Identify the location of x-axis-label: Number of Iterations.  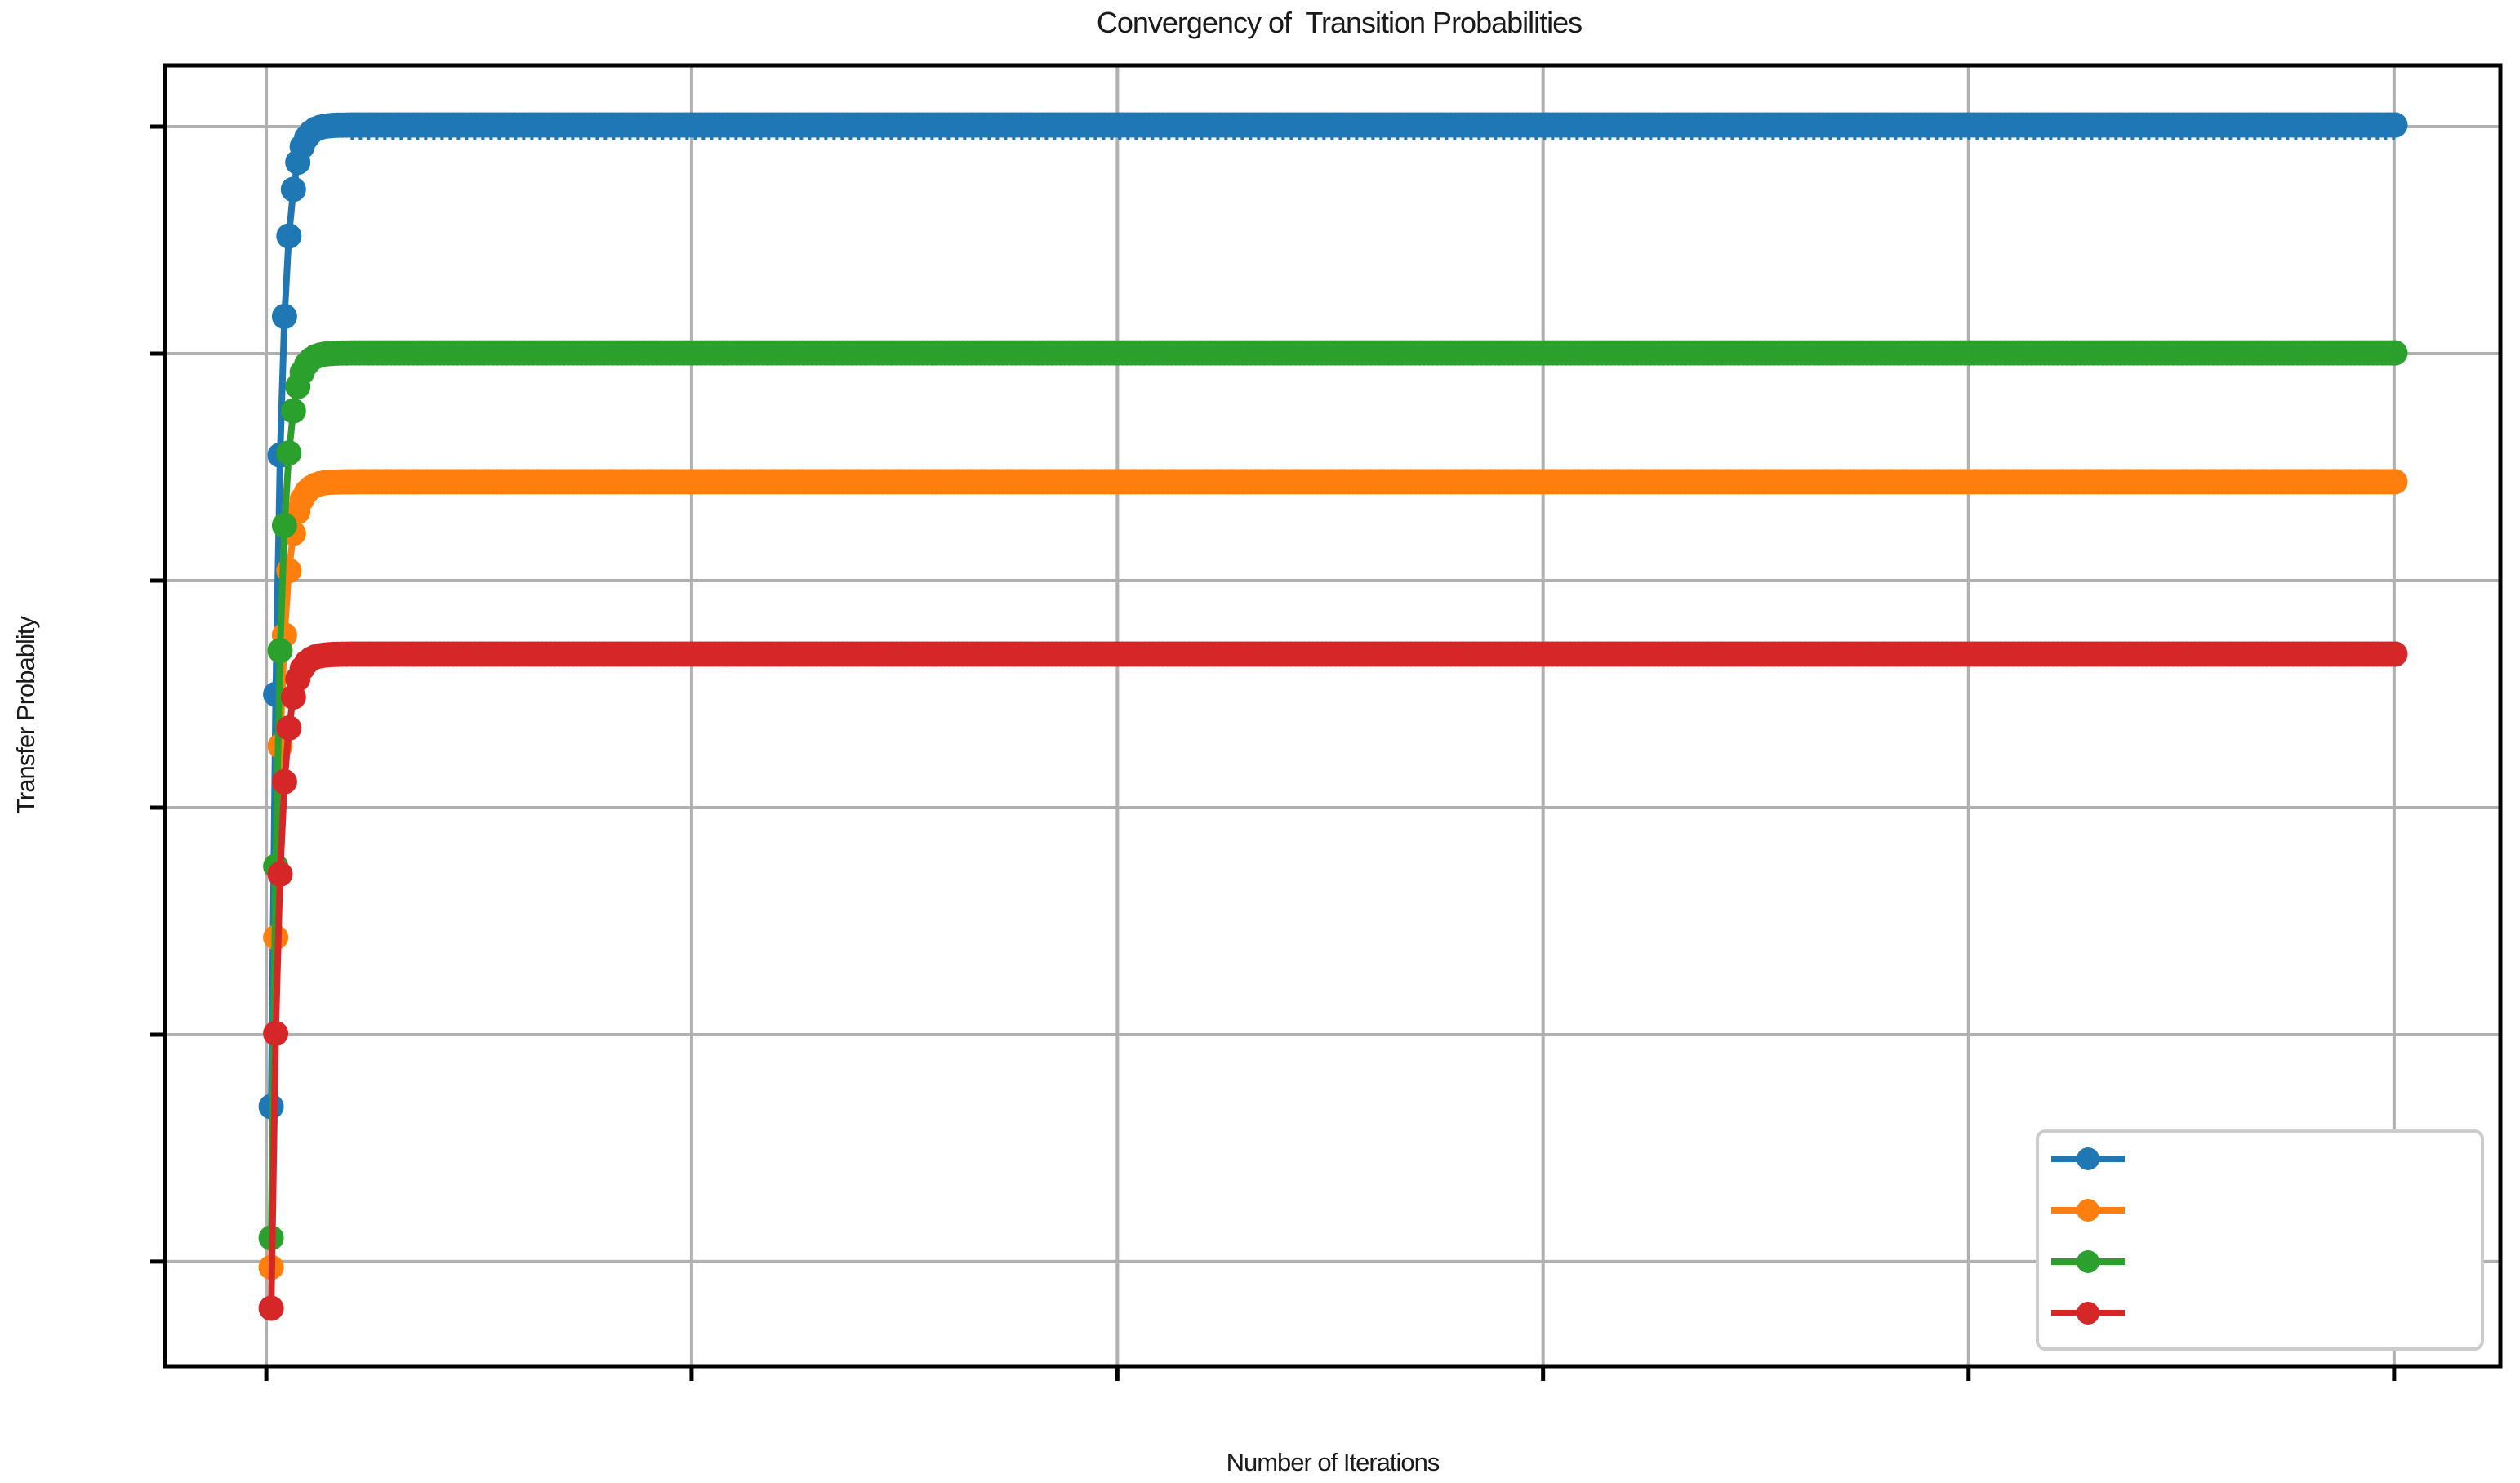
(1333, 1462).